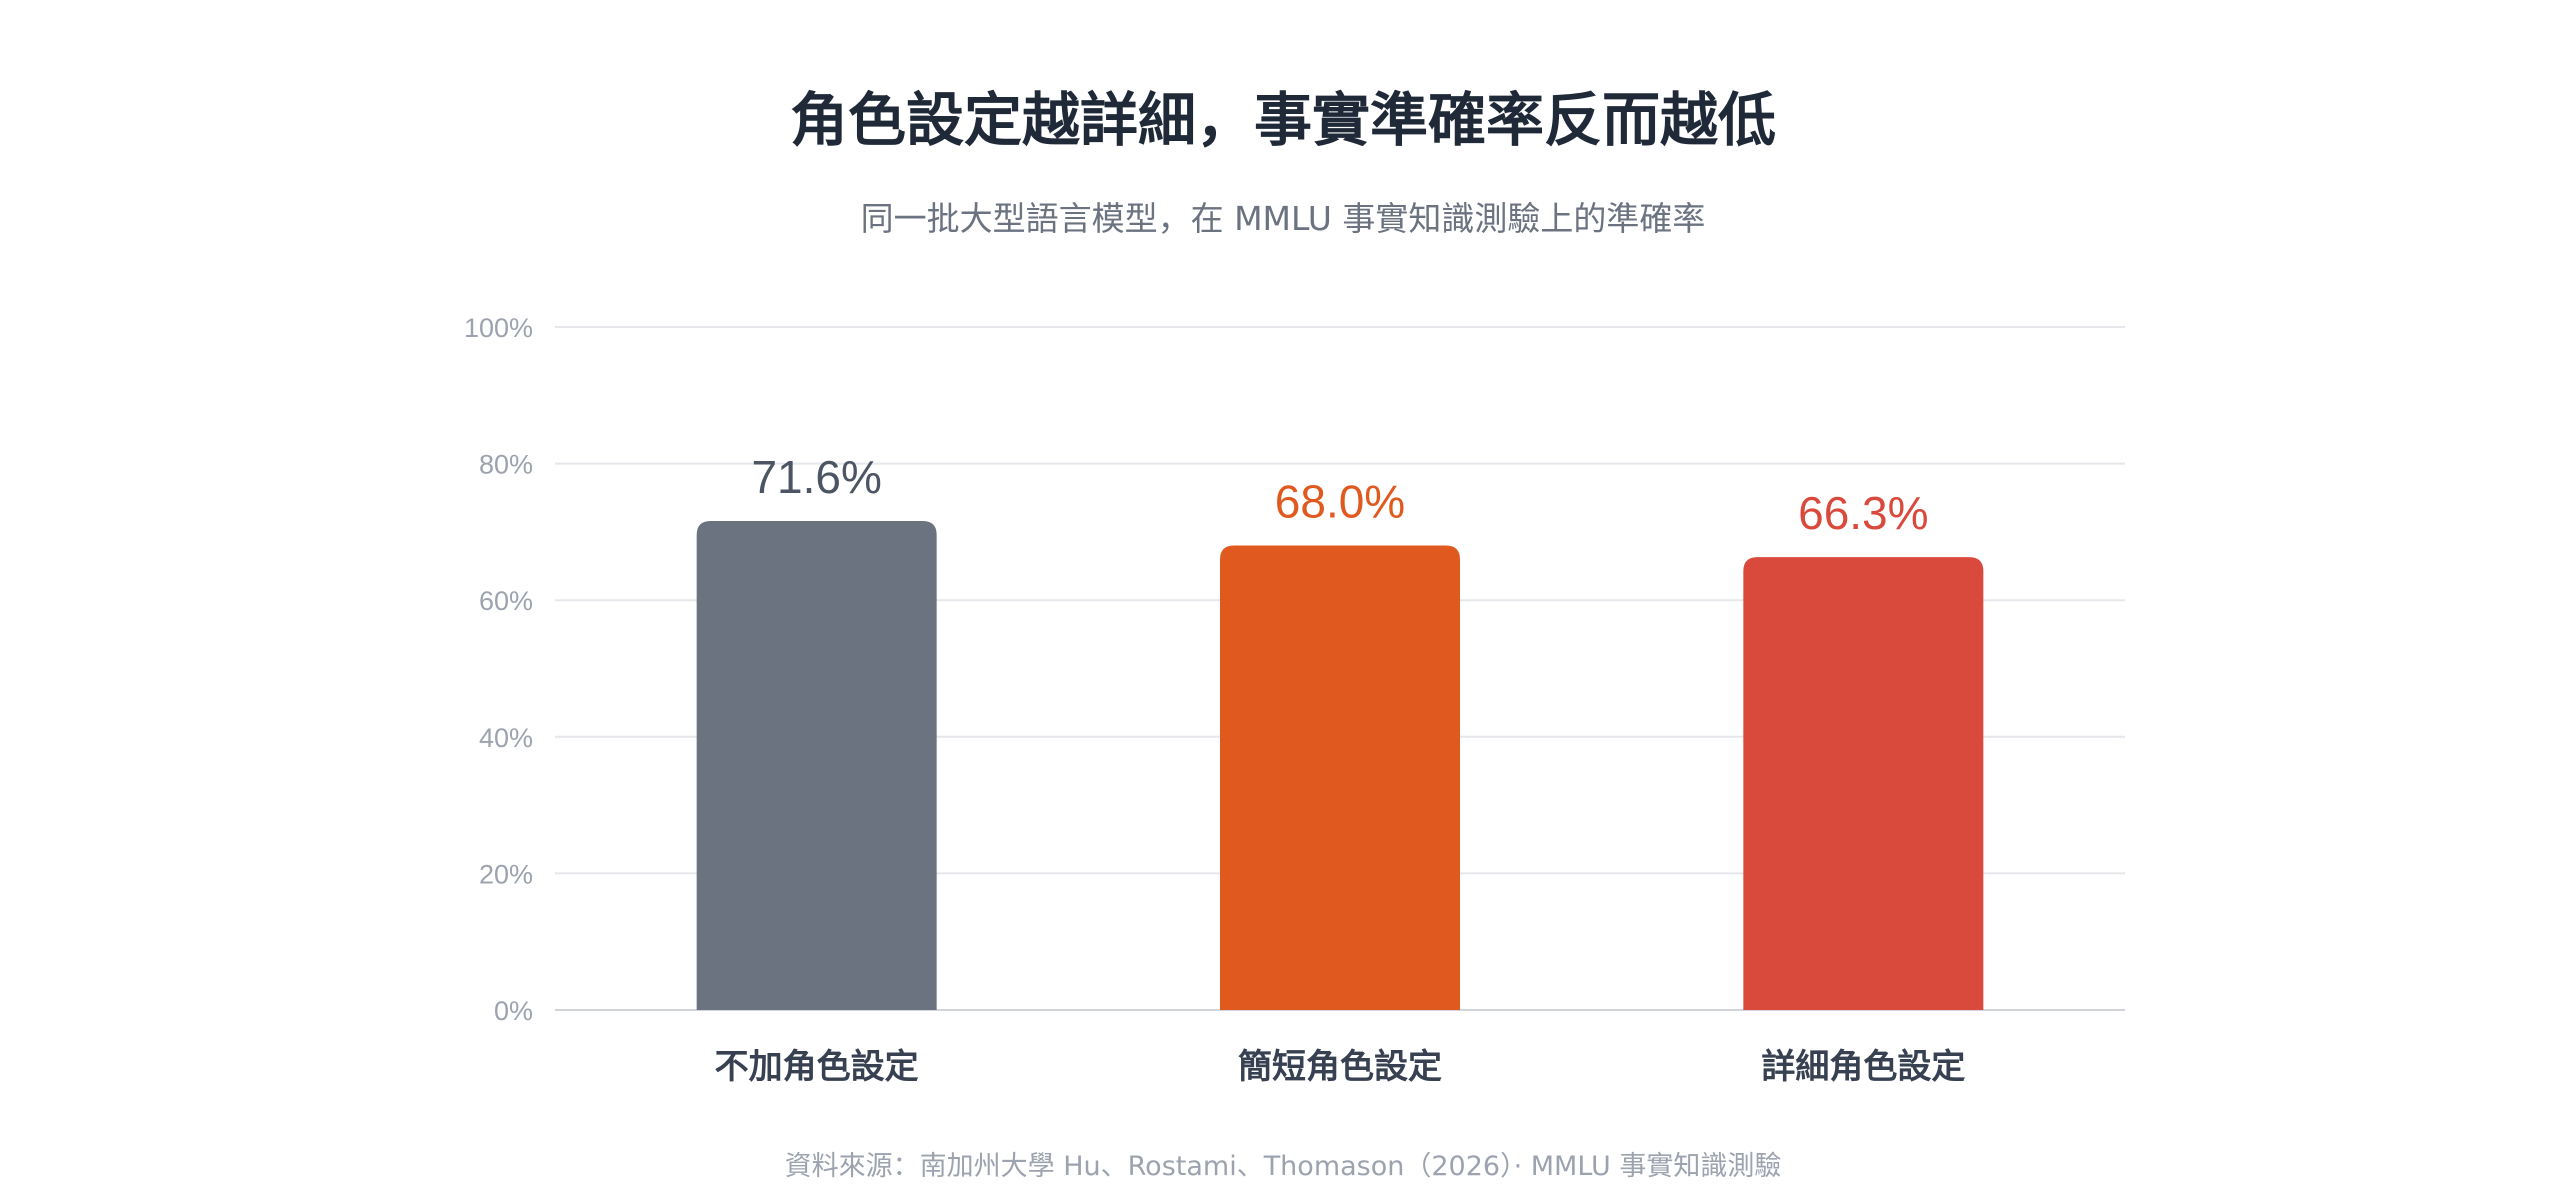 The width and height of the screenshot is (2560, 1200). Describe the element at coordinates (498, 328) in the screenshot. I see `y-tick-label: 100%` at that location.